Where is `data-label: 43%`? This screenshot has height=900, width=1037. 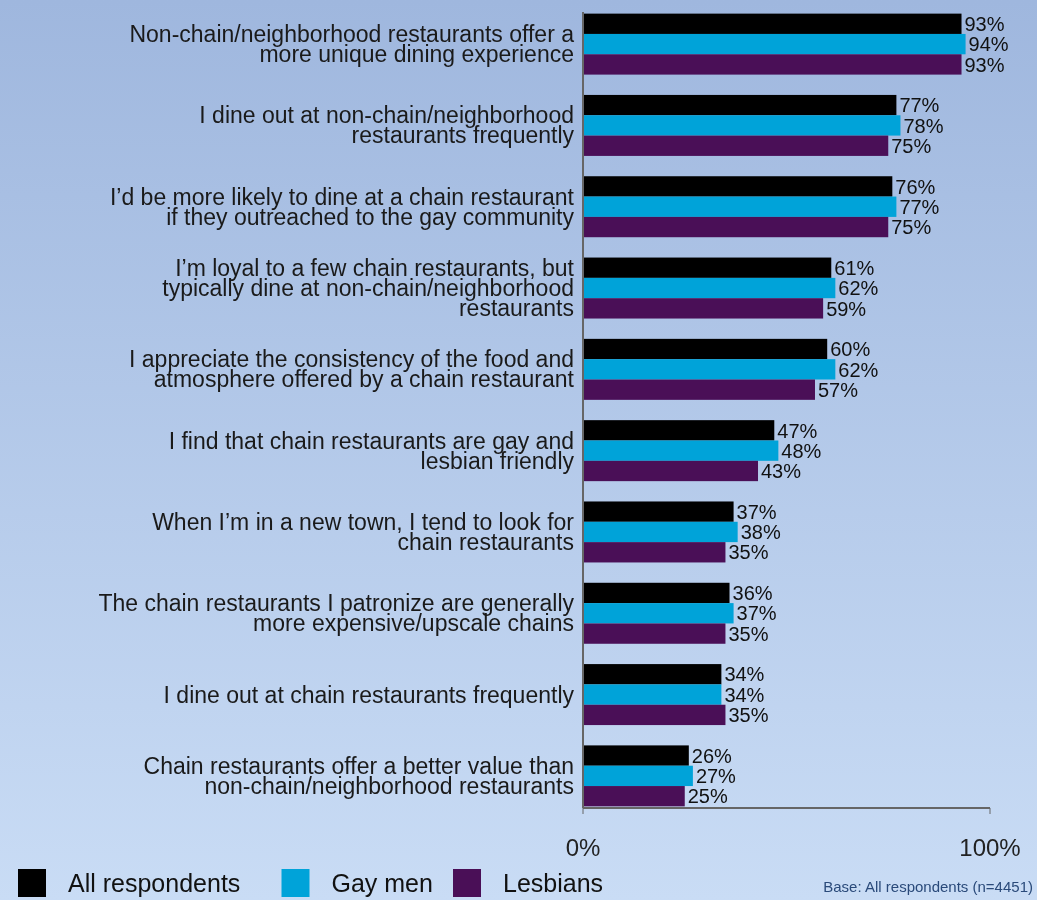
data-label: 43% is located at coordinates (781, 471).